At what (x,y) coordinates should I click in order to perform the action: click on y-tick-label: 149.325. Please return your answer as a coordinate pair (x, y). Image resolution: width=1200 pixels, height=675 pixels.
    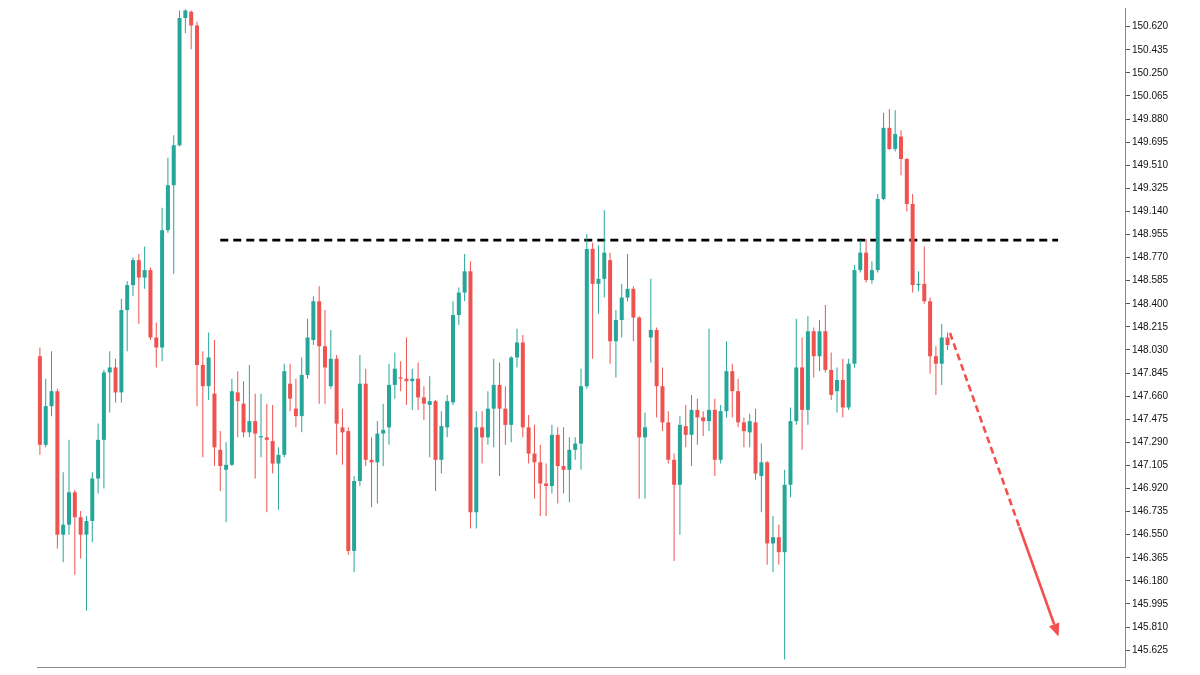
    Looking at the image, I should click on (1150, 188).